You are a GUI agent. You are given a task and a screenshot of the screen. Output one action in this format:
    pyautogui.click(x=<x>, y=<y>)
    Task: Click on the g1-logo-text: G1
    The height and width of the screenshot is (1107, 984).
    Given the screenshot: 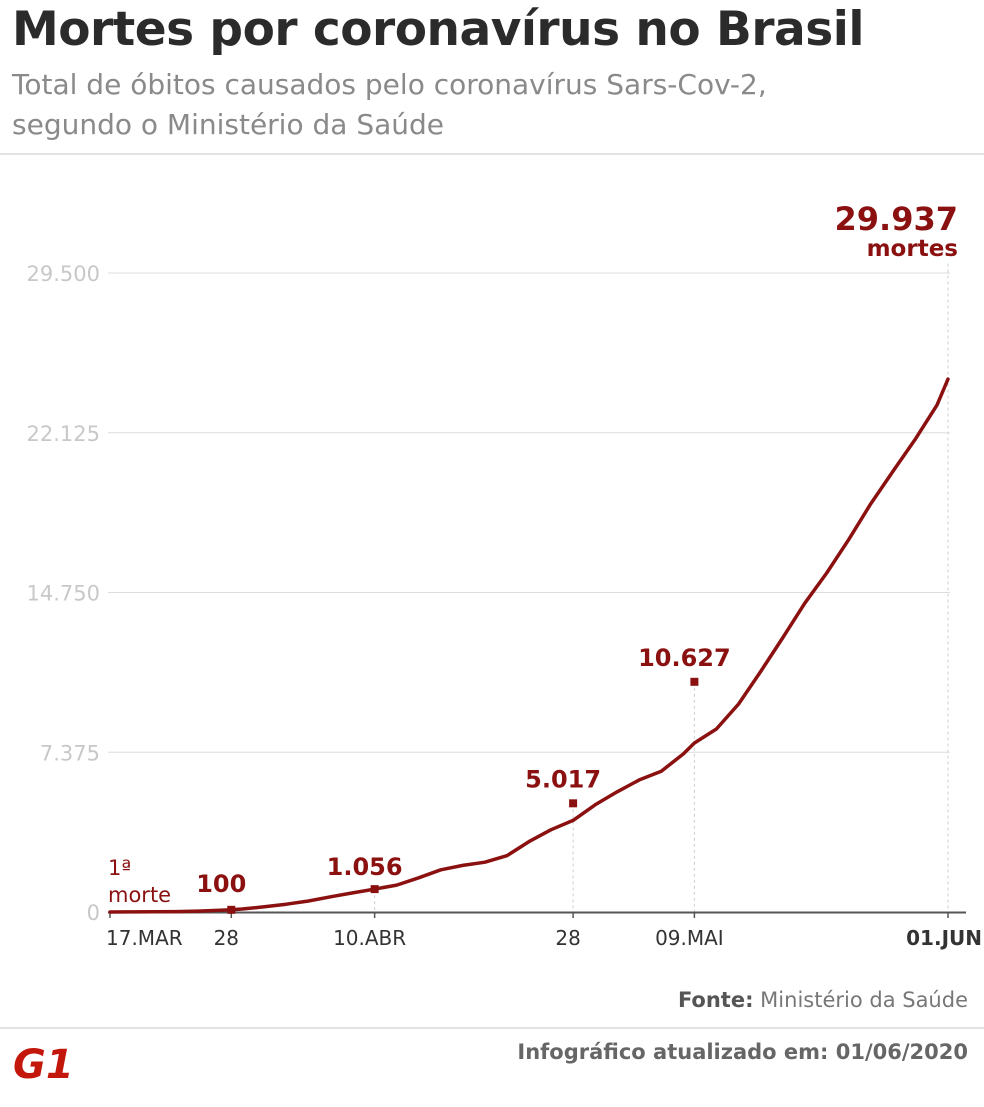 What is the action you would take?
    pyautogui.click(x=43, y=1063)
    